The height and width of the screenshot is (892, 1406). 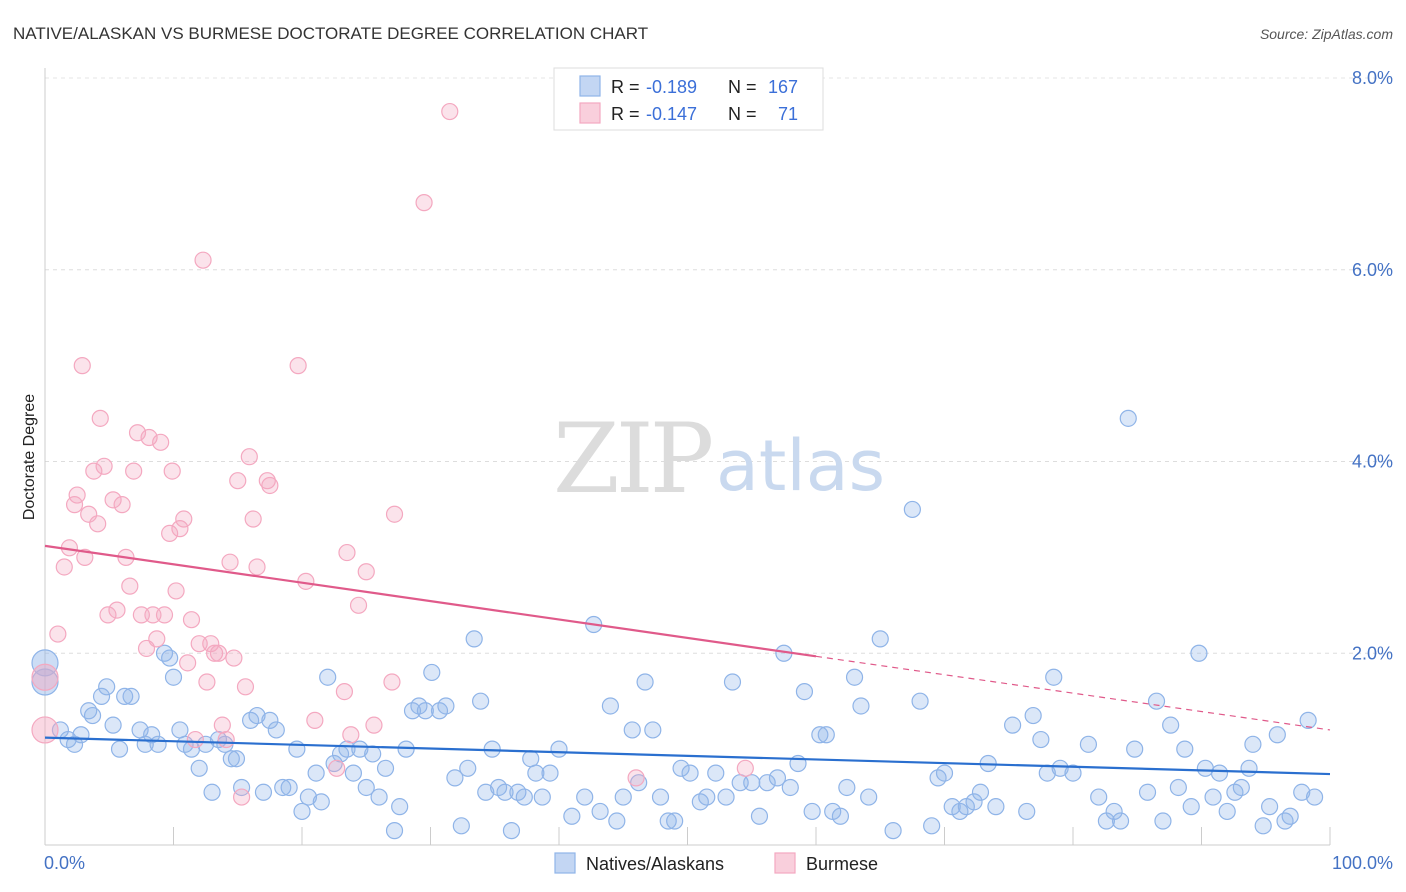 What do you see at coordinates (688, 99) in the screenshot?
I see `stats-legend: R = -0.189 N = 167 R = -0.147 N = 71` at bounding box center [688, 99].